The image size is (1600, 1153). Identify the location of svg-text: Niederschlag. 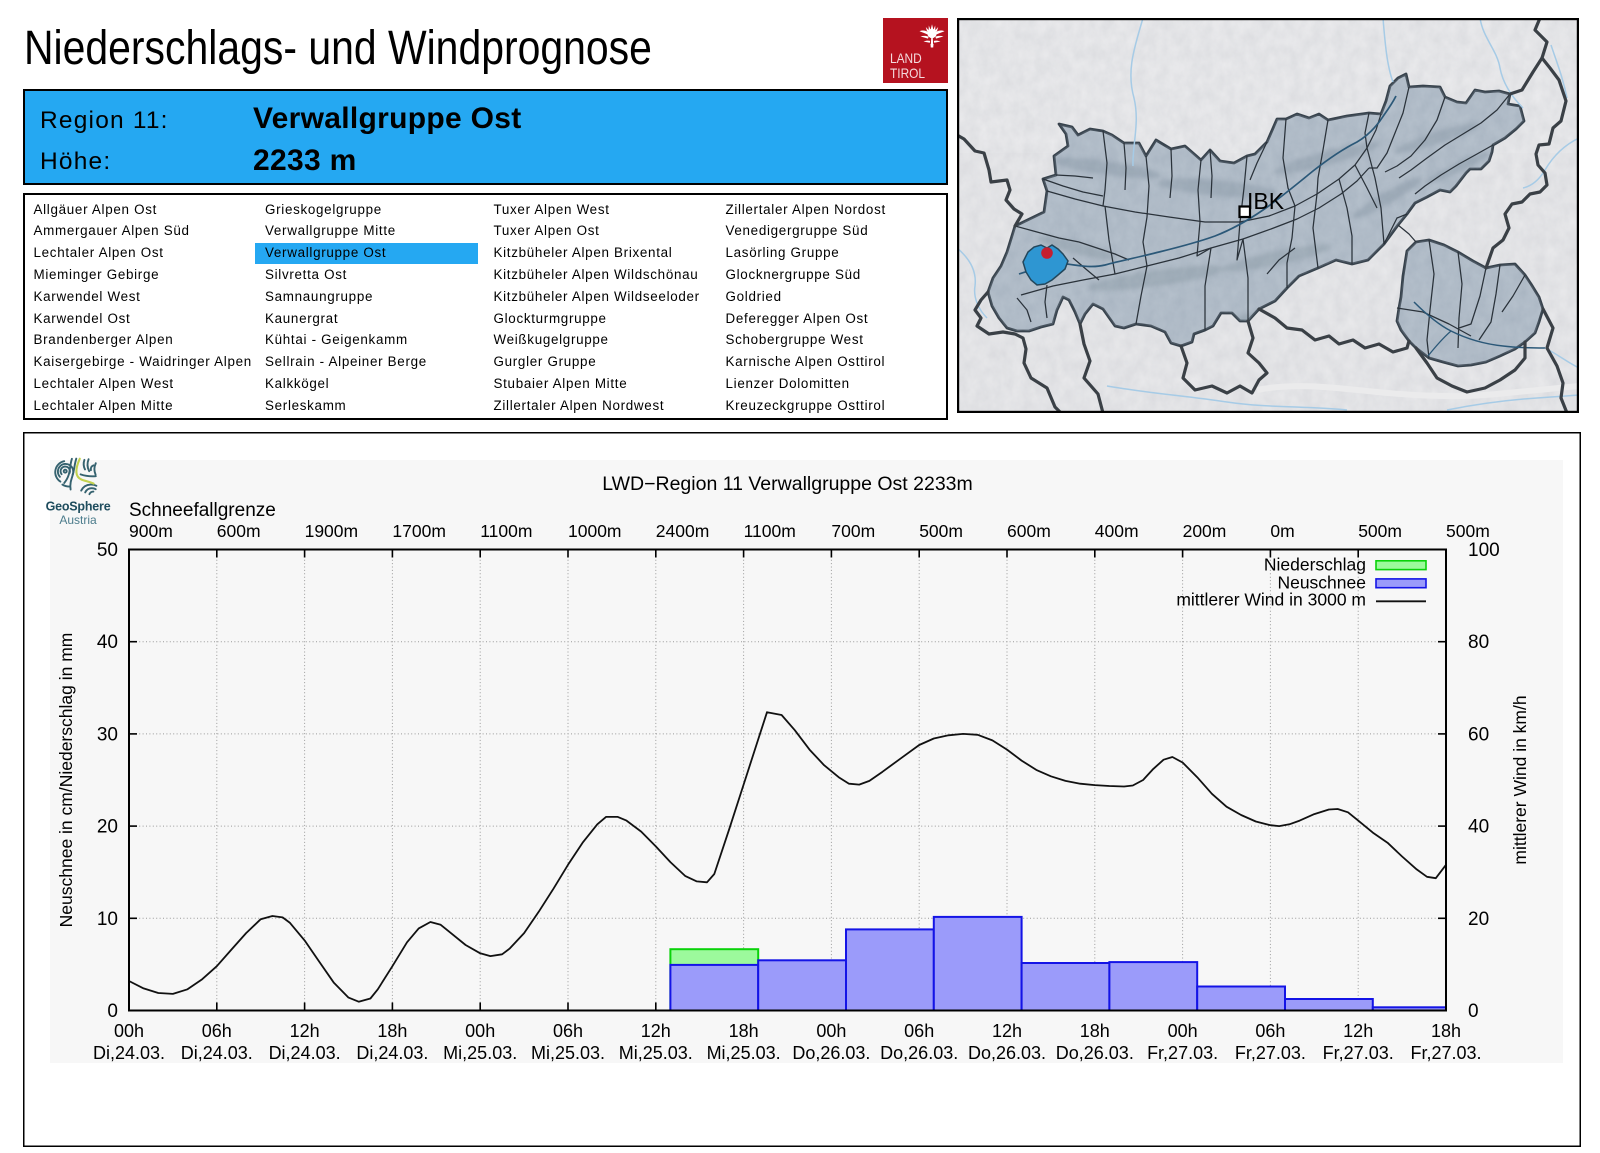
(1315, 565).